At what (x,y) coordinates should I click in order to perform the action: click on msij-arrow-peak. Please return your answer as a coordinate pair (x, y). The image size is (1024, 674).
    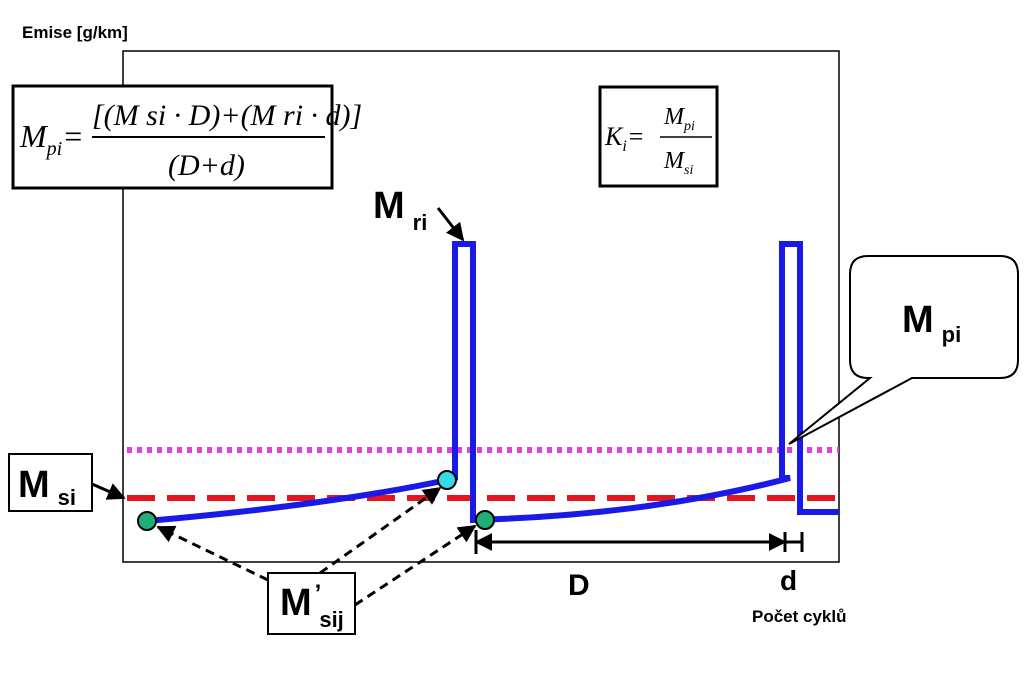
    Looking at the image, I should click on (380, 530).